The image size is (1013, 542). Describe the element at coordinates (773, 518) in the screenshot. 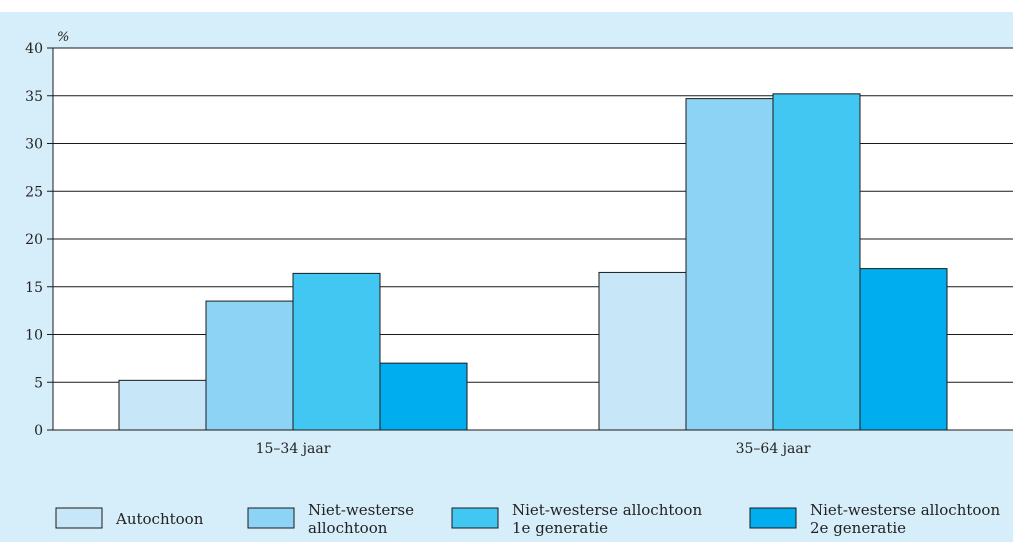

I see `legend-swatch-niet-westerse-allochtoon-2e-generatie` at that location.